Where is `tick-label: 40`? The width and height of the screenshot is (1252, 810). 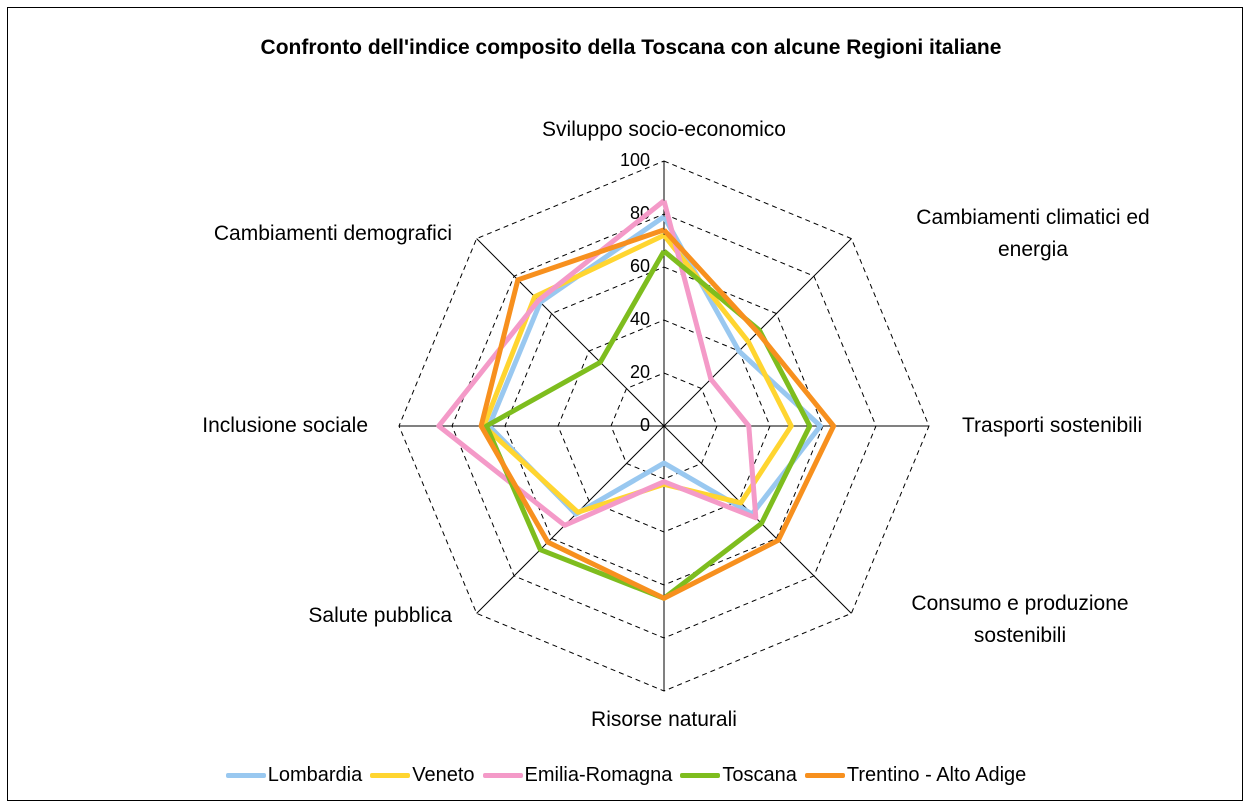
tick-label: 40 is located at coordinates (640, 319).